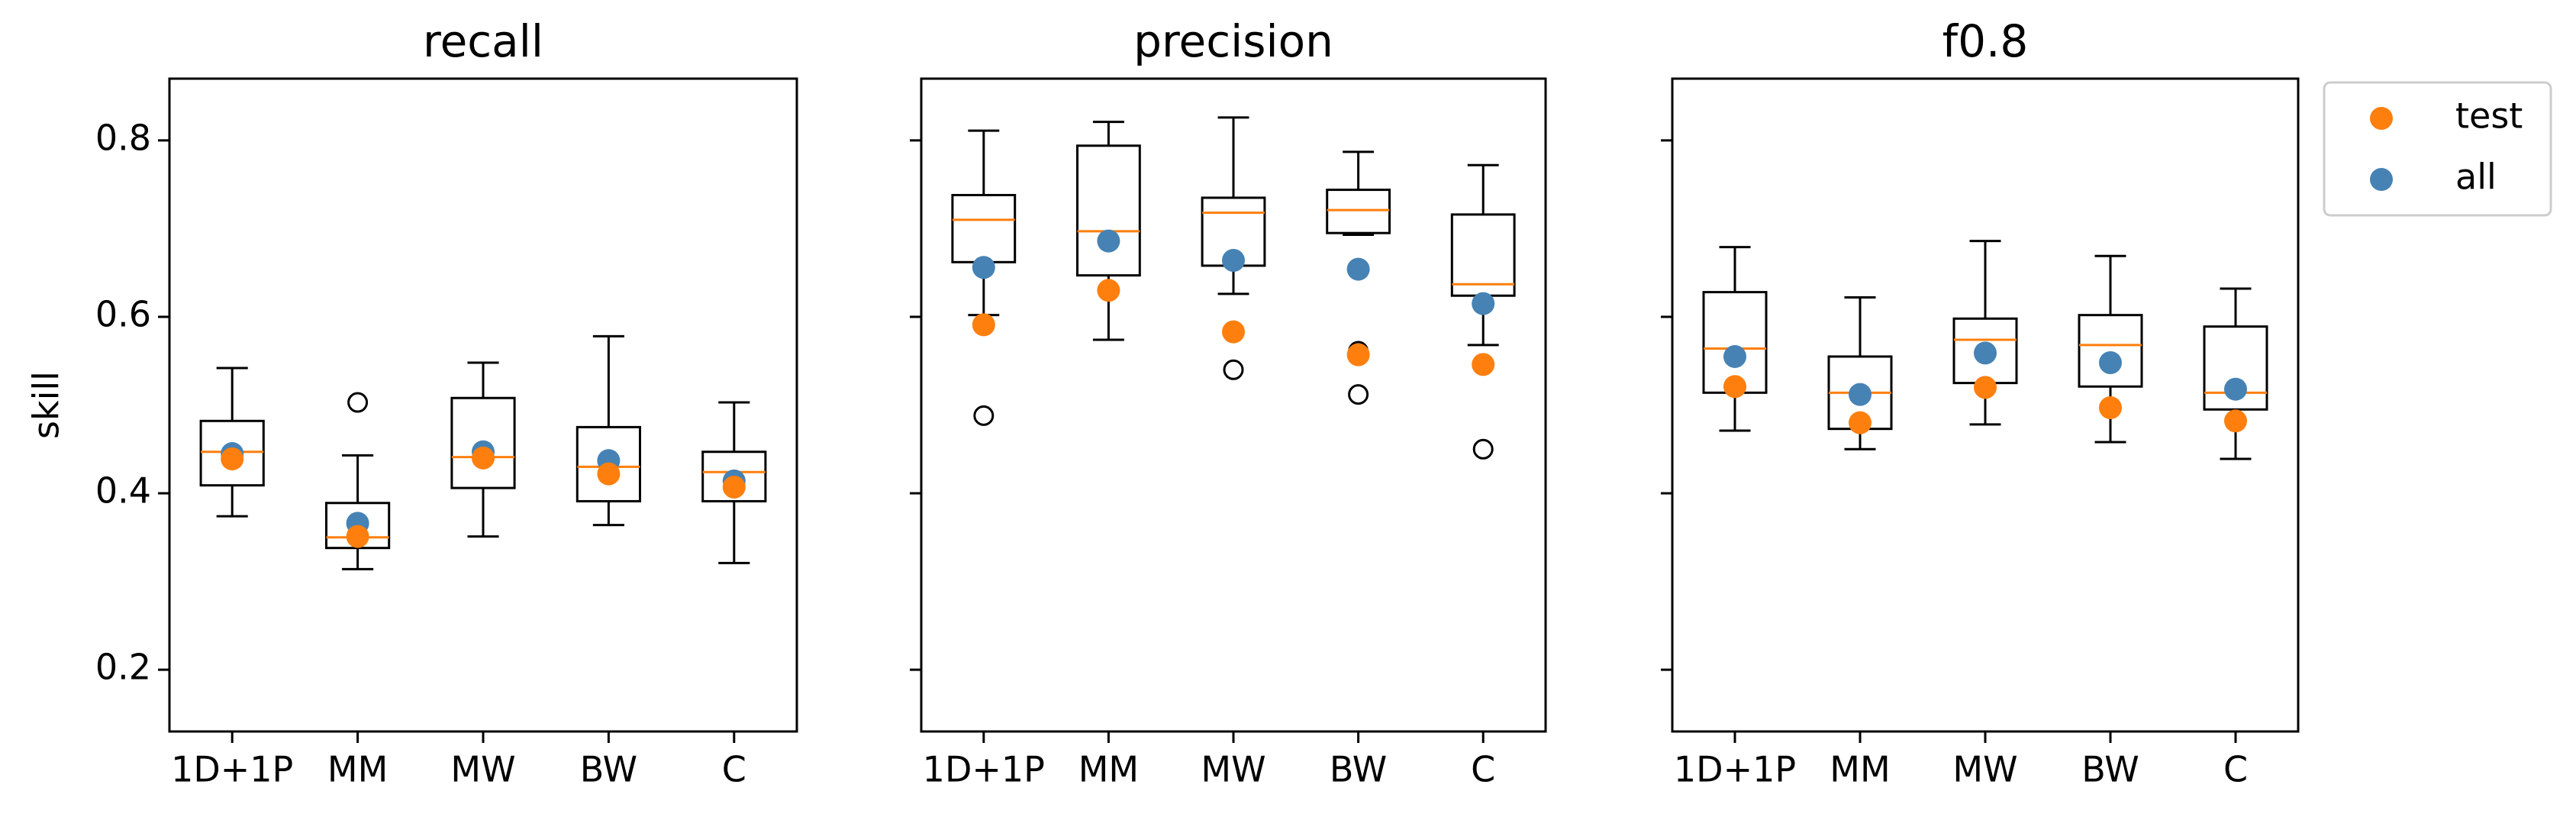  I want to click on legend: test all, so click(2438, 149).